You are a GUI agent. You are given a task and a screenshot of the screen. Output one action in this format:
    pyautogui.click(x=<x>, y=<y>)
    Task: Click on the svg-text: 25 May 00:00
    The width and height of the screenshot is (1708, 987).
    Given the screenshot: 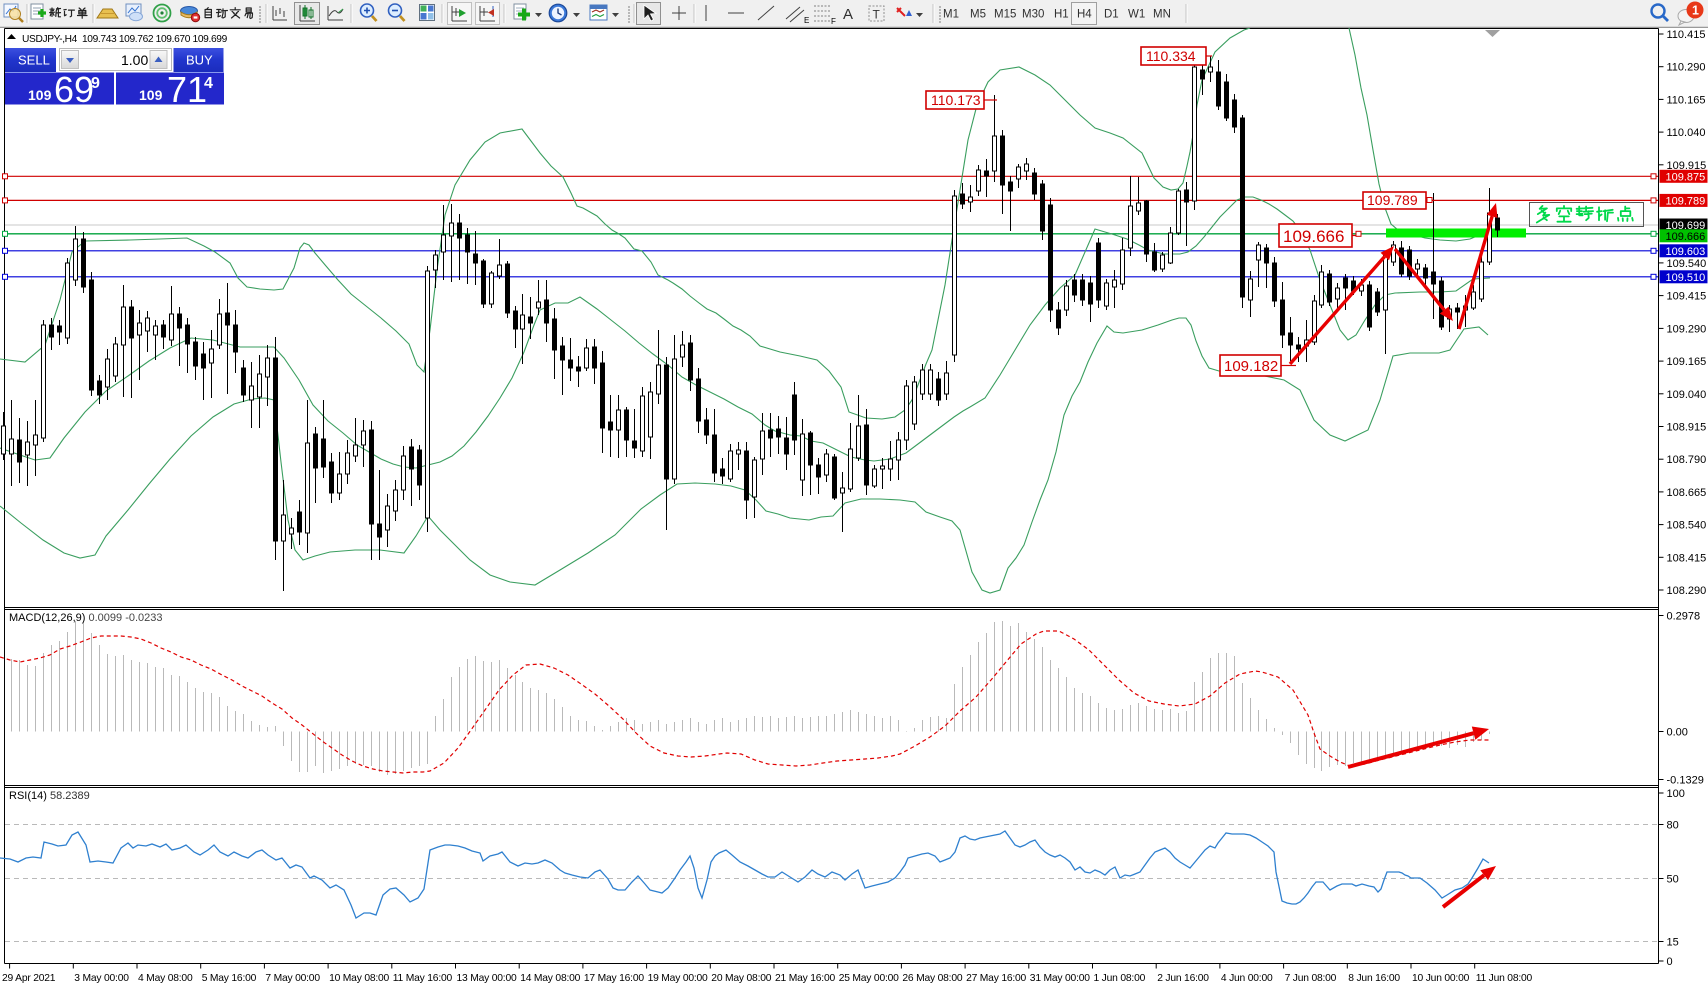 What is the action you would take?
    pyautogui.click(x=869, y=978)
    